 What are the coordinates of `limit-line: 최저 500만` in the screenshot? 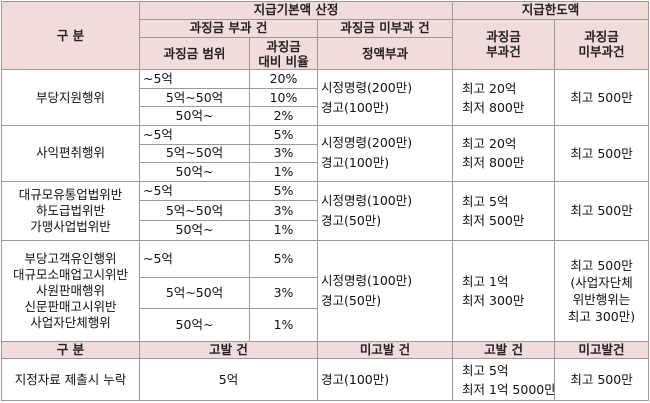 It's located at (493, 220).